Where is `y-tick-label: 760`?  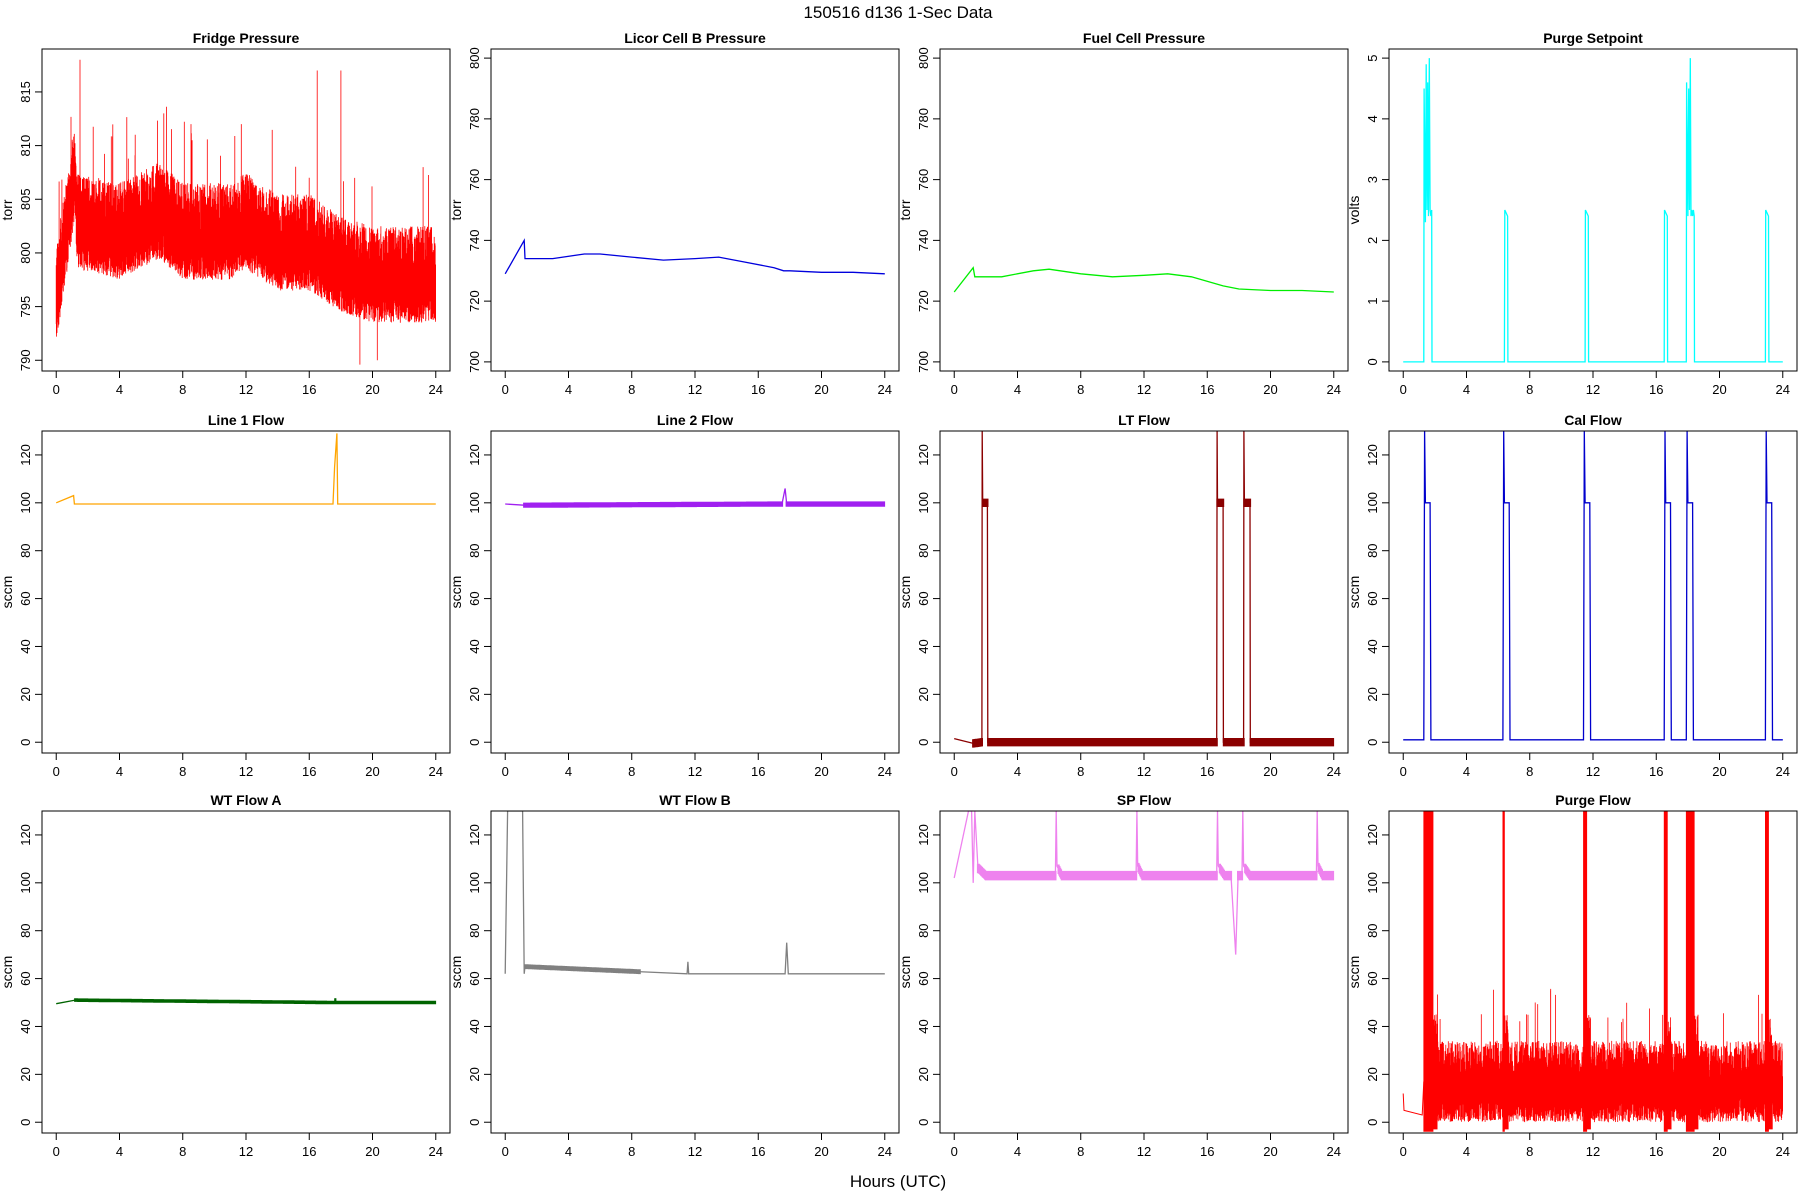
y-tick-label: 760 is located at coordinates (923, 180).